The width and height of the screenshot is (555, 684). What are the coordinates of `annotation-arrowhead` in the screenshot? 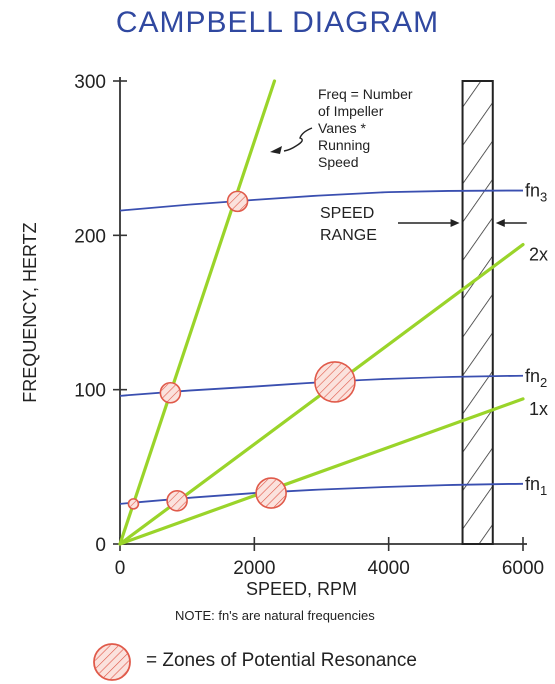 It's located at (276, 150).